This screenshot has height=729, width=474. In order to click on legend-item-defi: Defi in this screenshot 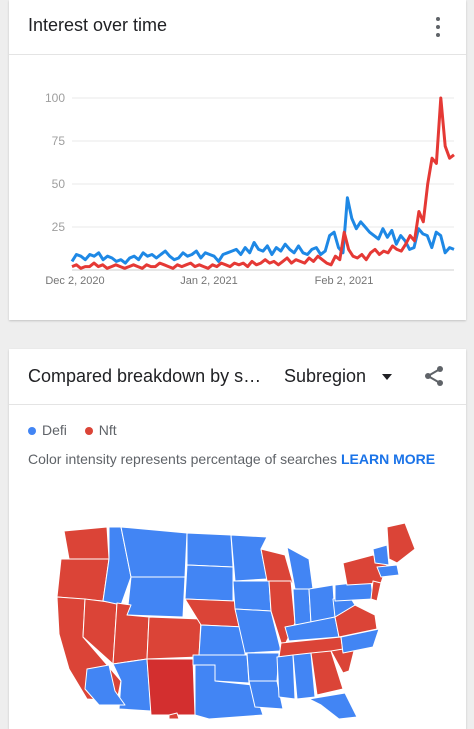, I will do `click(47, 430)`.